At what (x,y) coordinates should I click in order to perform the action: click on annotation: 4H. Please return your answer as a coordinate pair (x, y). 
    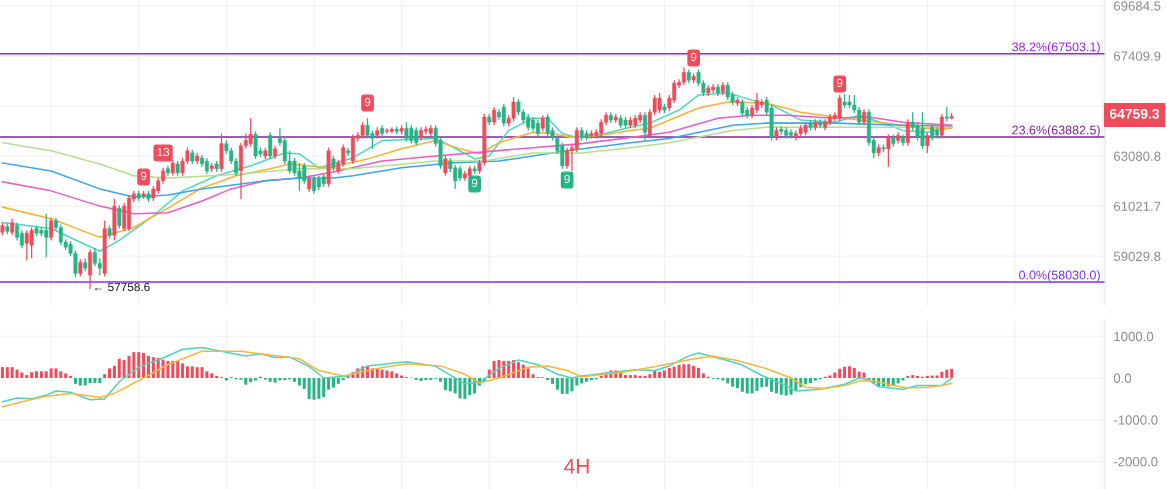
    Looking at the image, I should click on (576, 466).